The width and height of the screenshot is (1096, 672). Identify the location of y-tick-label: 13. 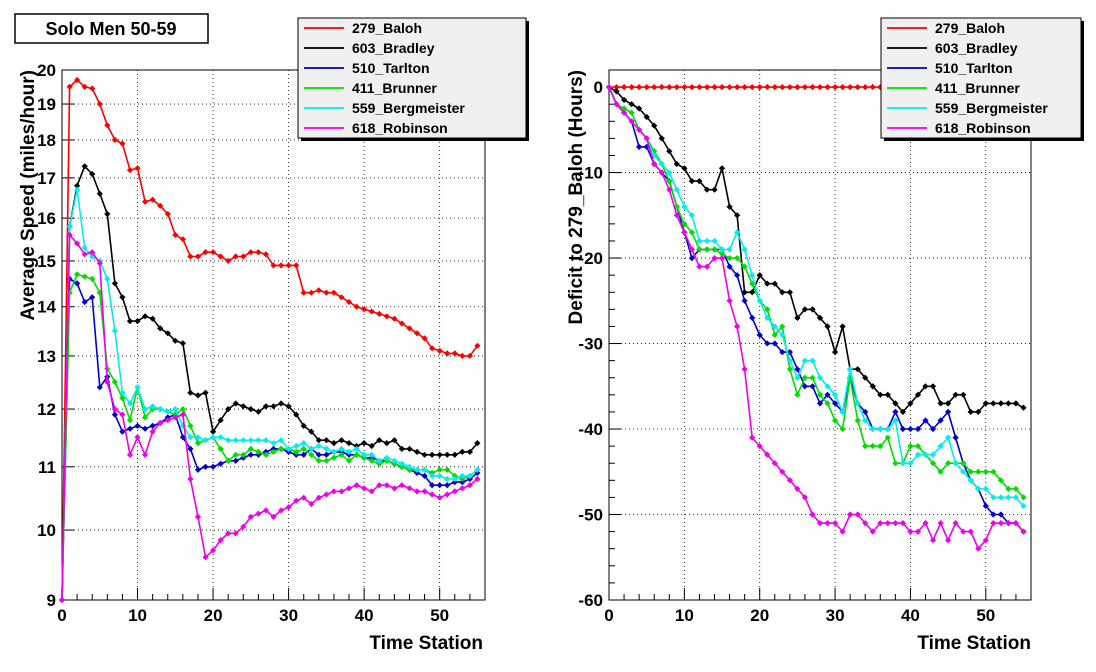
(46, 356).